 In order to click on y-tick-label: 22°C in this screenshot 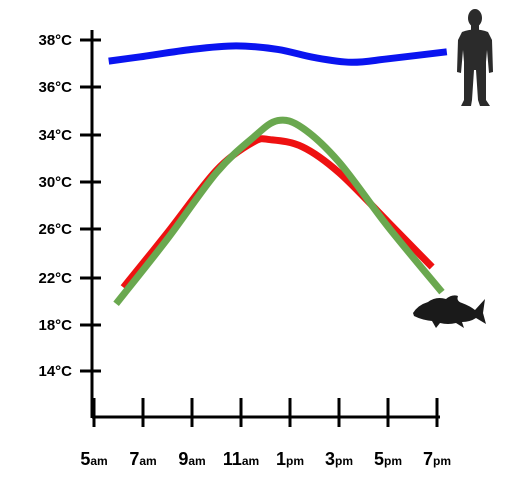, I will do `click(55, 278)`.